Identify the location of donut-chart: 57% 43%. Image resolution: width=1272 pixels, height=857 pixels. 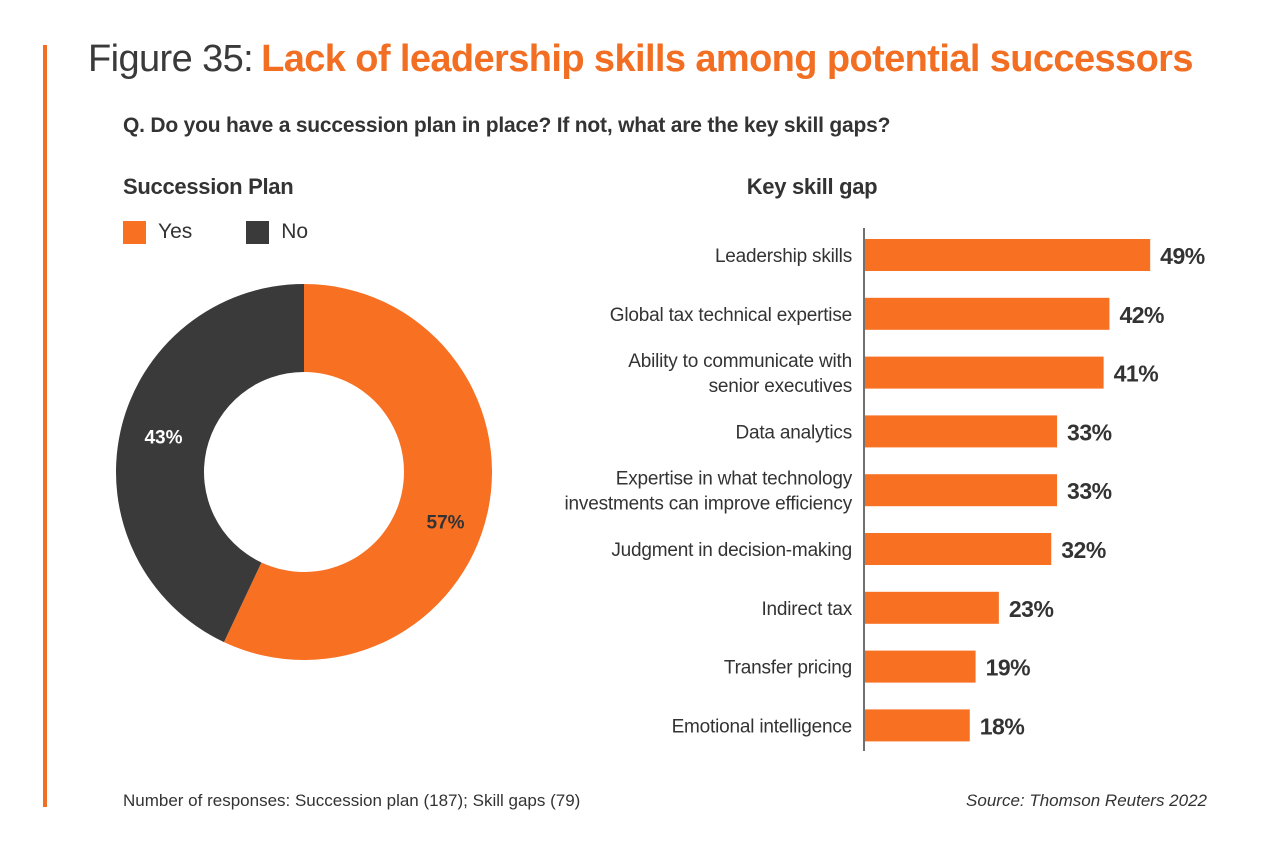
(304, 472).